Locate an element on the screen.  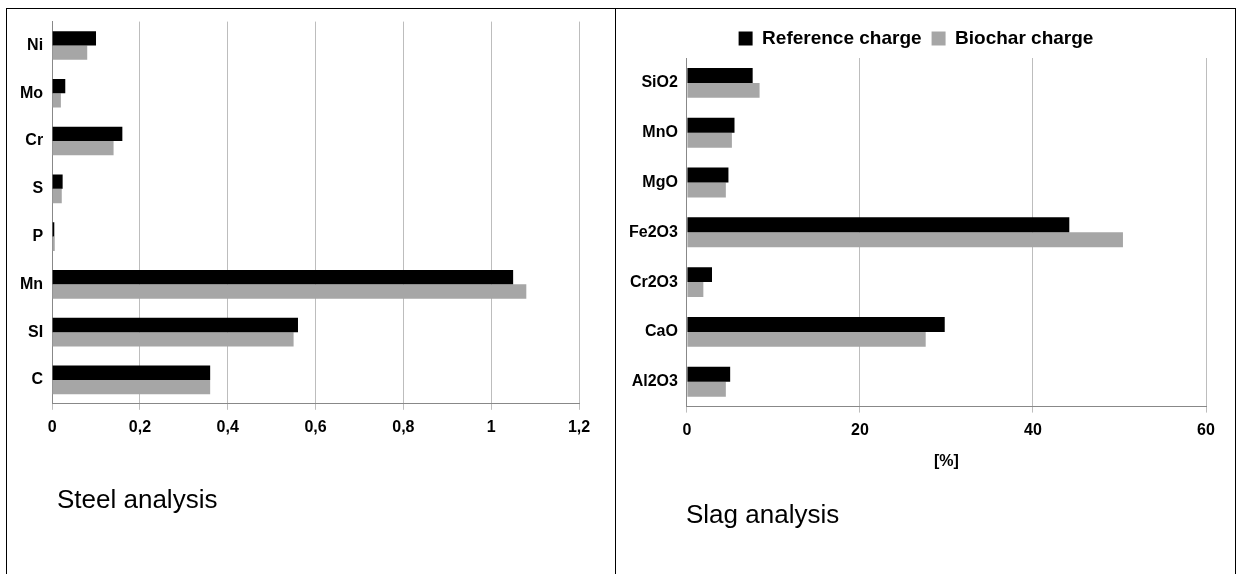
y-tick-label: MnO is located at coordinates (660, 132).